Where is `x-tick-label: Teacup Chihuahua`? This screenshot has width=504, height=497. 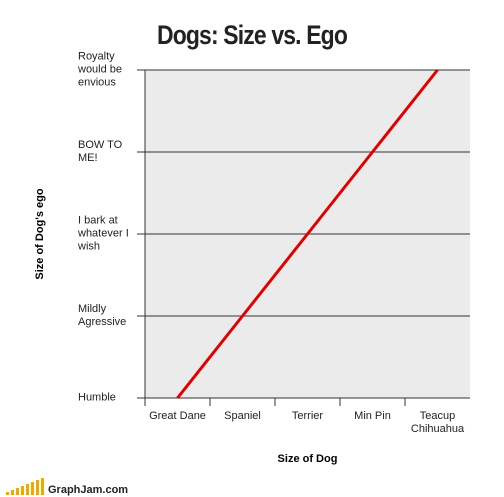 x-tick-label: Teacup Chihuahua is located at coordinates (437, 422).